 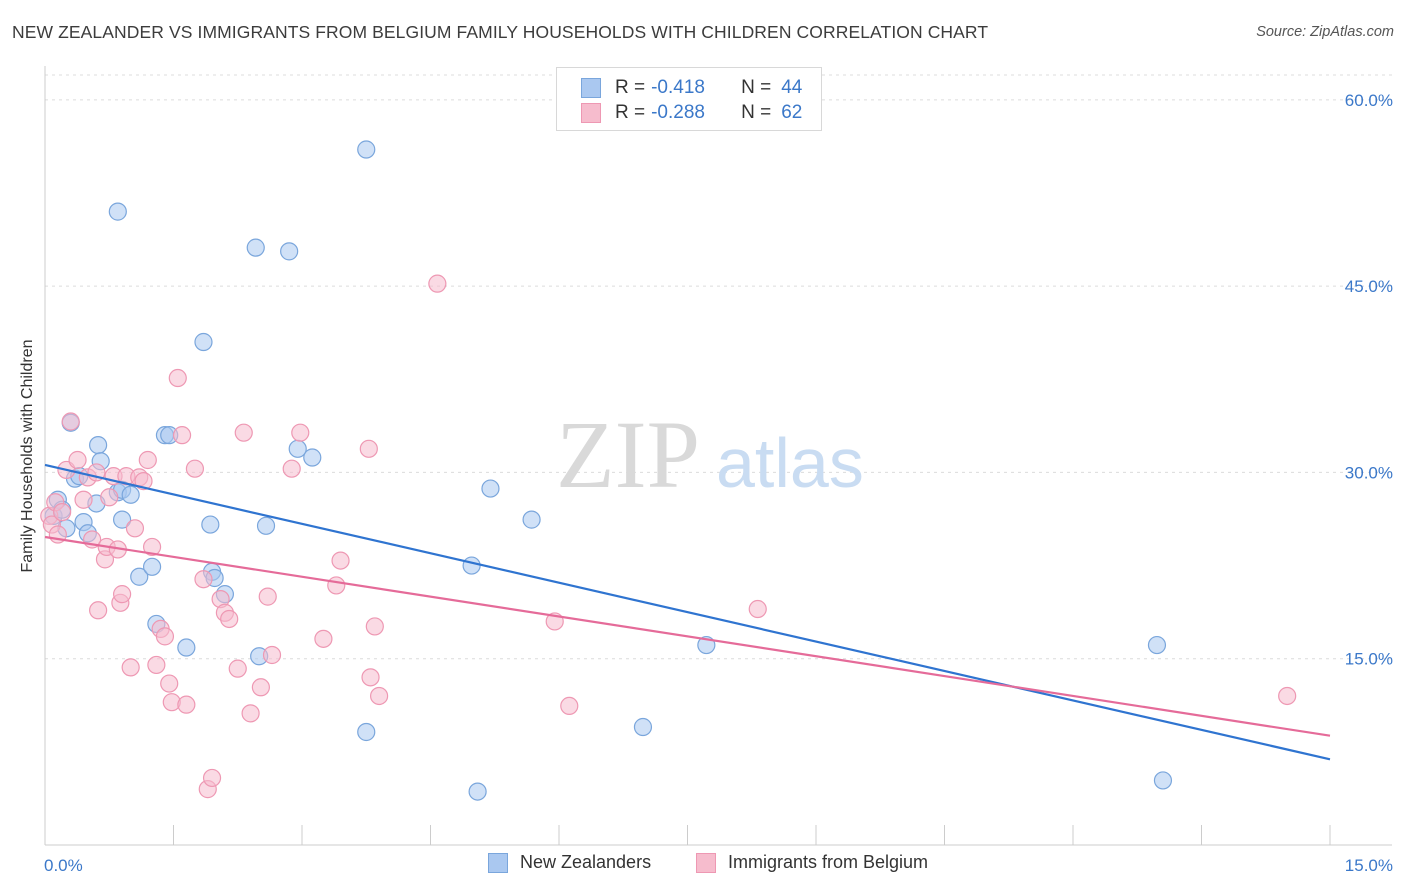 I want to click on x-tick-label: 15.0%, so click(x=1369, y=865).